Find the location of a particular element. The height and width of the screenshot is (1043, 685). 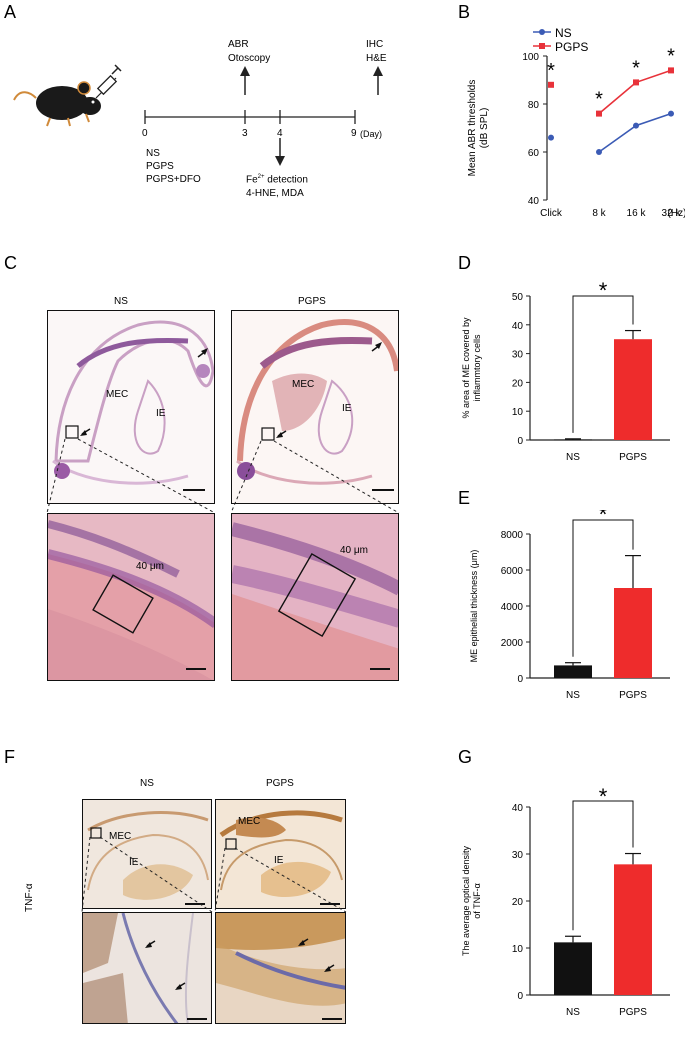

tick-label-4: 4 is located at coordinates (280, 133).